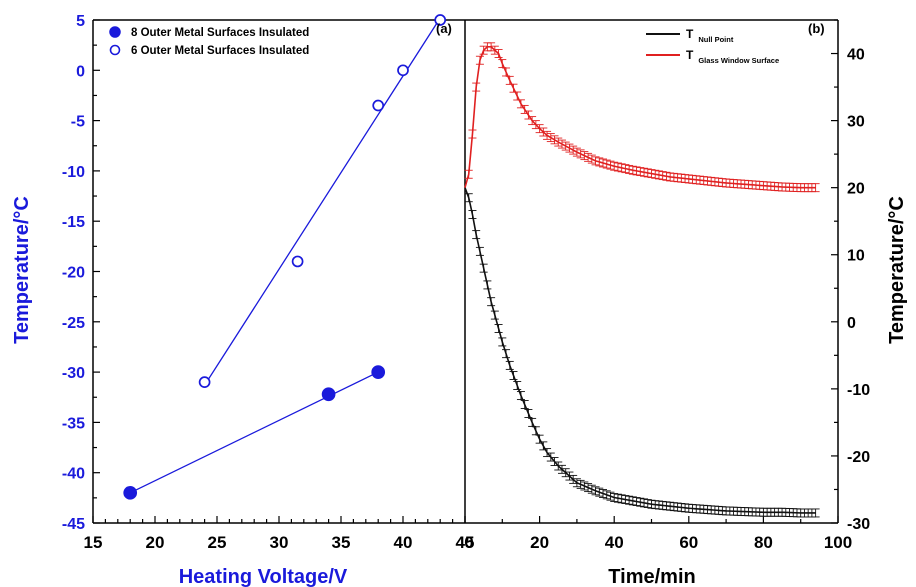 The height and width of the screenshot is (587, 916). I want to click on legend-open-circle-icon, so click(115, 50).